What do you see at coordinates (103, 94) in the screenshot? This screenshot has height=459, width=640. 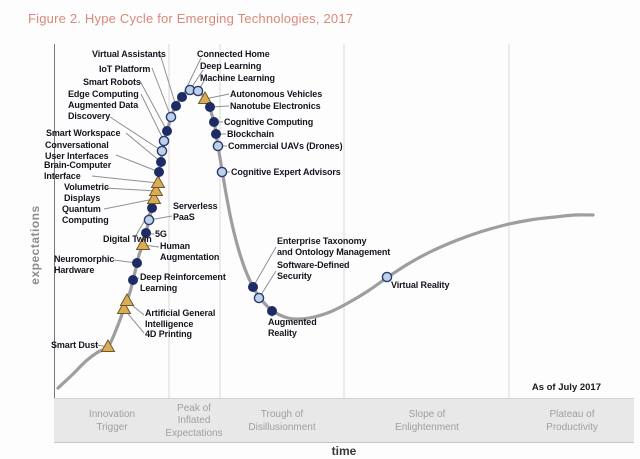 I see `label-edge-computing: Edge Computing` at bounding box center [103, 94].